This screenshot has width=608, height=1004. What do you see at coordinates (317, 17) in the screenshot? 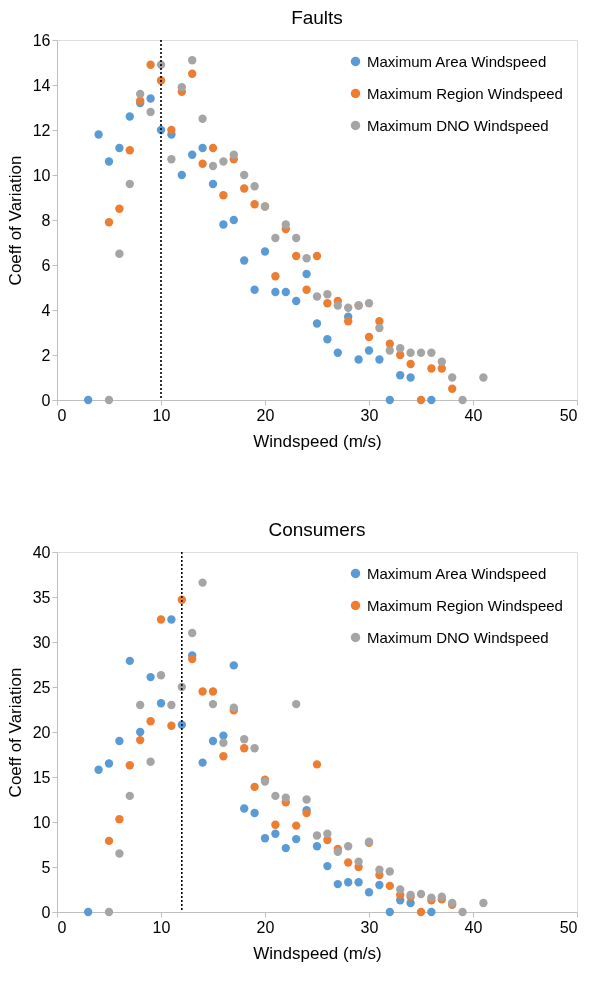
I see `chart-title: Faults` at bounding box center [317, 17].